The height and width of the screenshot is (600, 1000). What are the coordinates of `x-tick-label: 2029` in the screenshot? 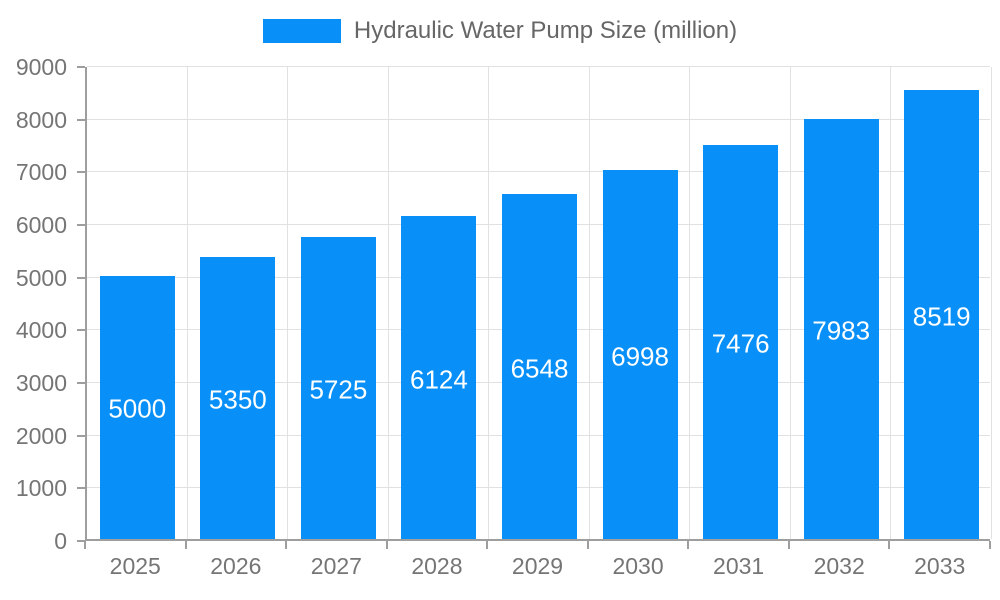 It's located at (537, 566).